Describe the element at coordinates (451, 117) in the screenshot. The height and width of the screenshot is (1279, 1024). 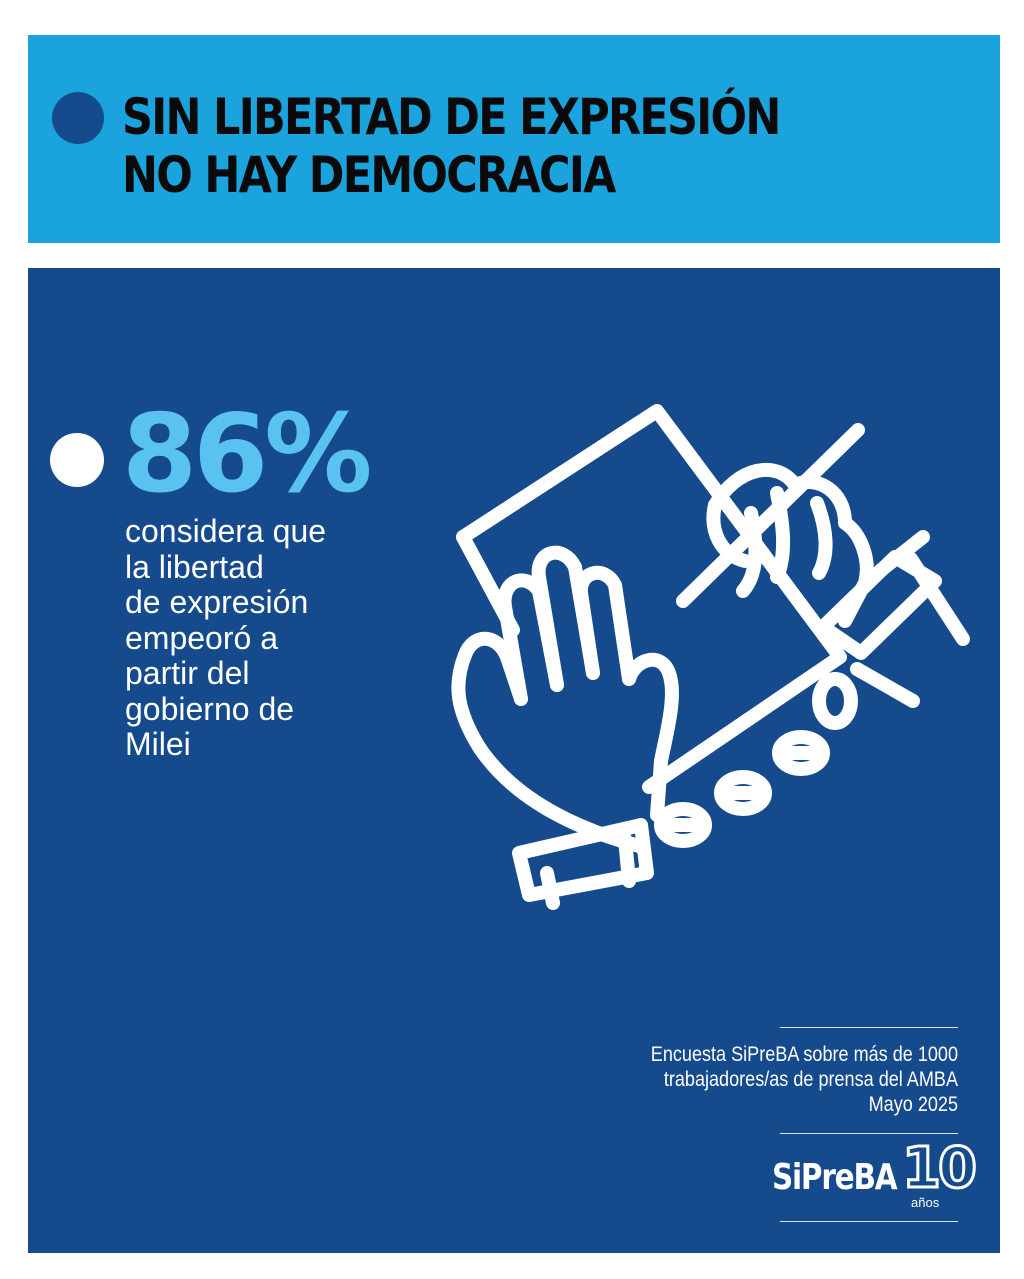
I see `headline-line-1: SIN LIBERTAD DE EXPRESIÓN` at that location.